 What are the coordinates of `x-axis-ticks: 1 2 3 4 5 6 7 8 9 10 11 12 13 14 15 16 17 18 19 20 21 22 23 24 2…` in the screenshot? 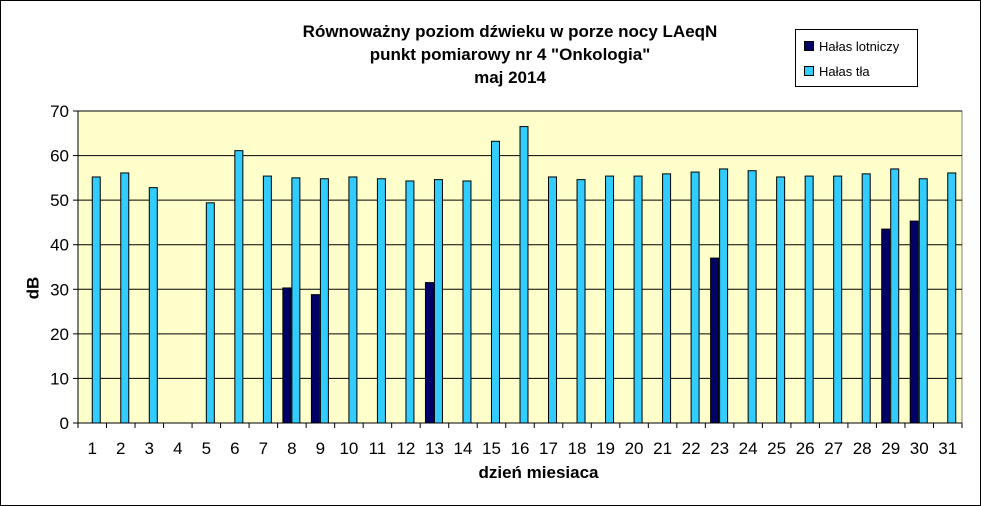 It's located at (520, 440).